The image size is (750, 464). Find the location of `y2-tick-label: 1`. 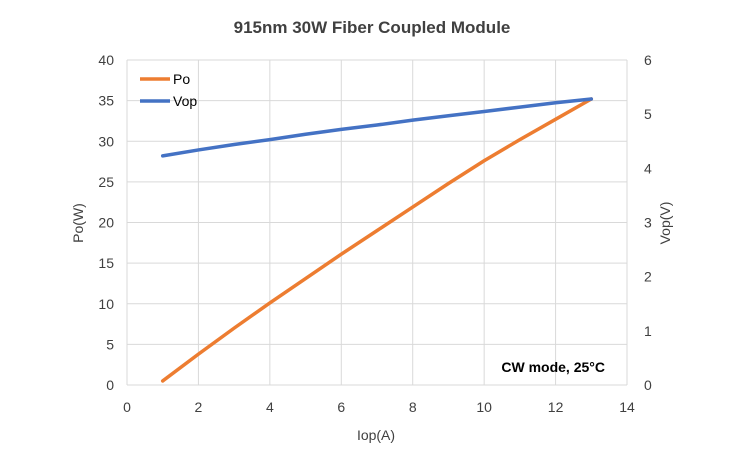

y2-tick-label: 1 is located at coordinates (648, 331).